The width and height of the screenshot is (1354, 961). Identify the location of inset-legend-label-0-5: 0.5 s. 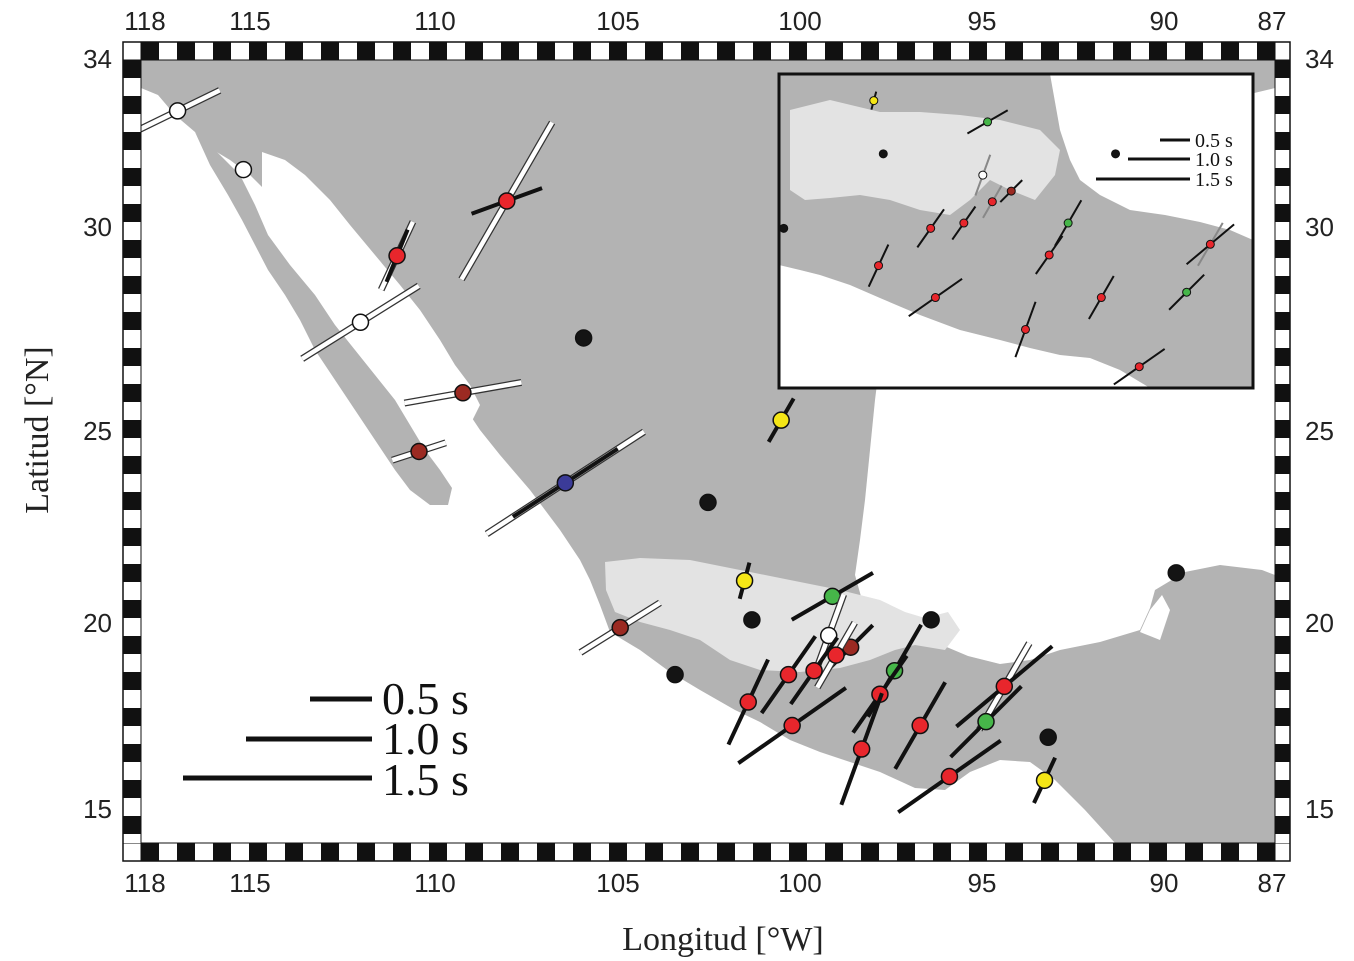
(1214, 141).